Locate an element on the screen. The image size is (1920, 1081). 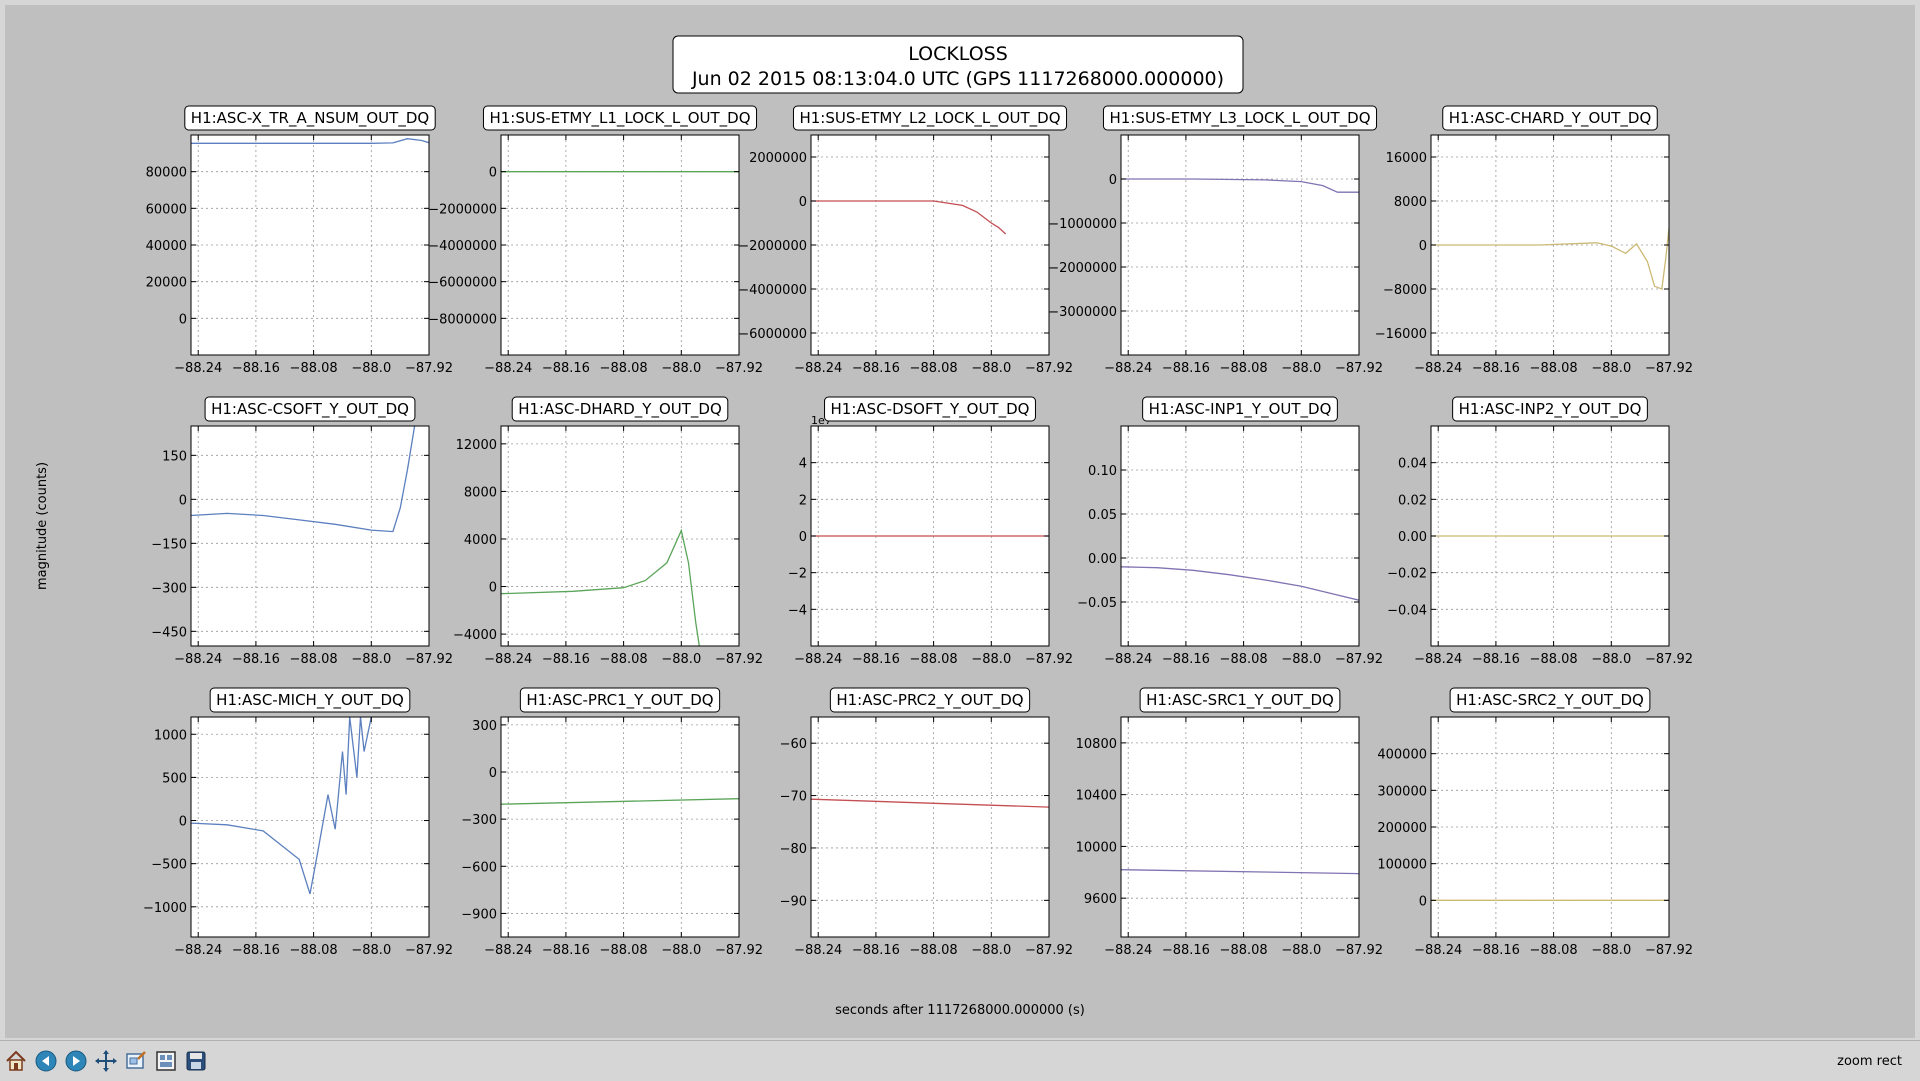
save-button is located at coordinates (196, 1061).